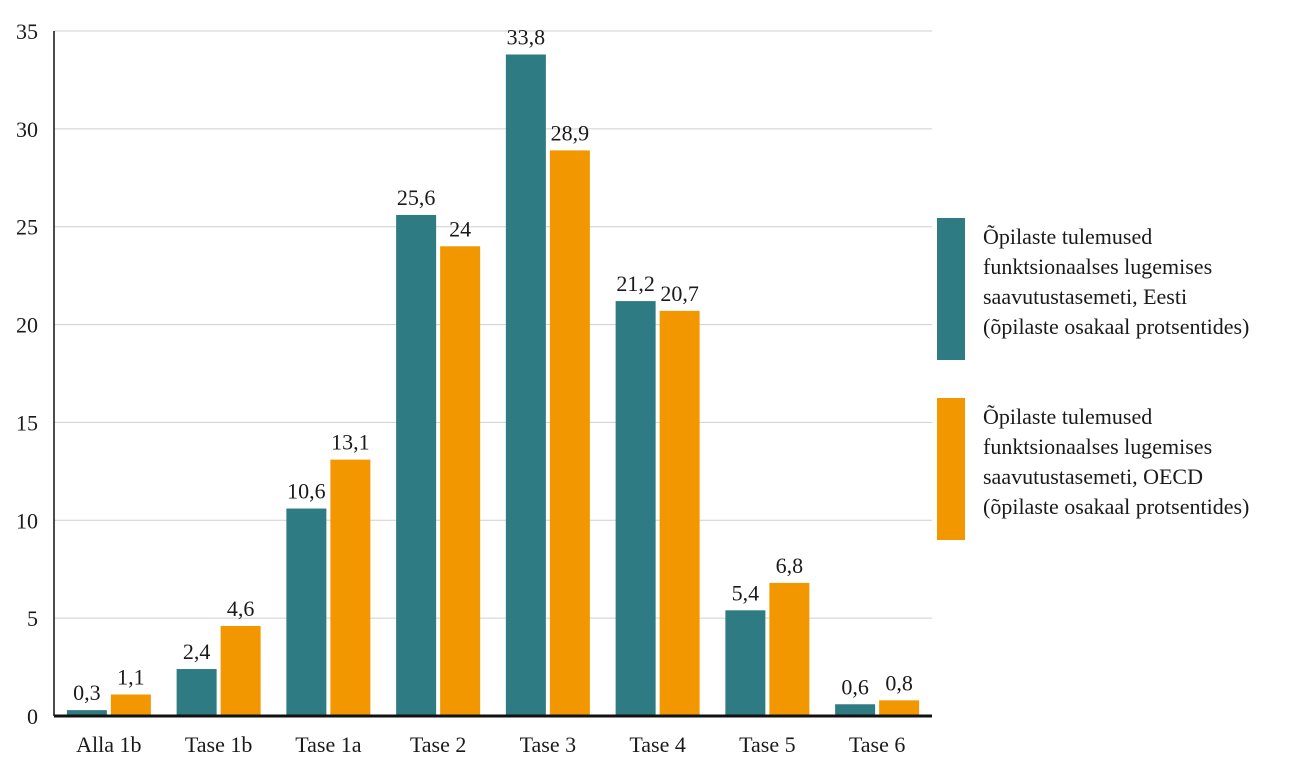  What do you see at coordinates (951, 289) in the screenshot?
I see `legend-swatch-eesti` at bounding box center [951, 289].